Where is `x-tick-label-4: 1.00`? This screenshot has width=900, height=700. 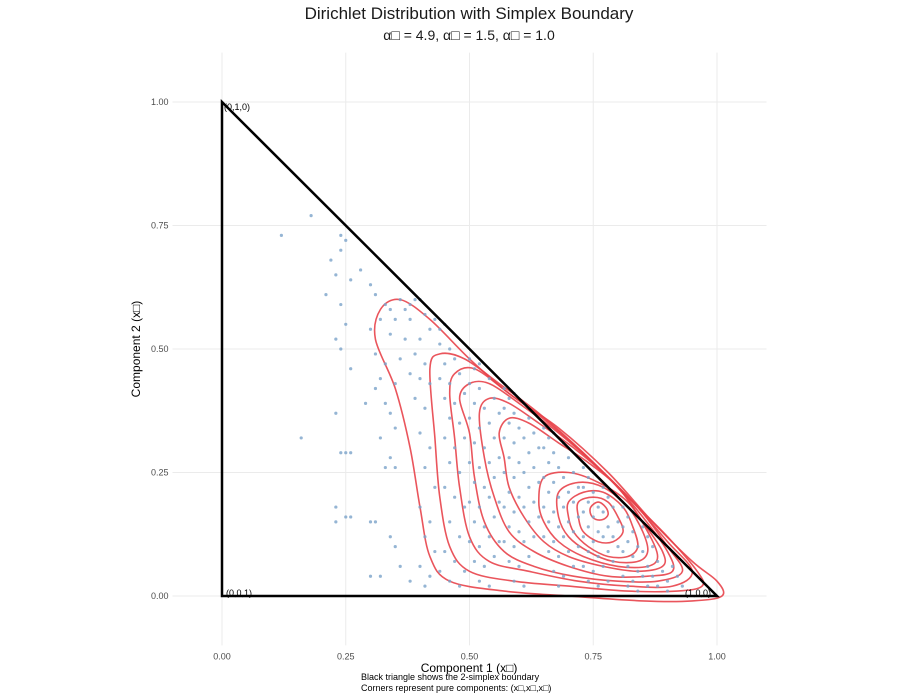
x-tick-label-4: 1.00 is located at coordinates (717, 656).